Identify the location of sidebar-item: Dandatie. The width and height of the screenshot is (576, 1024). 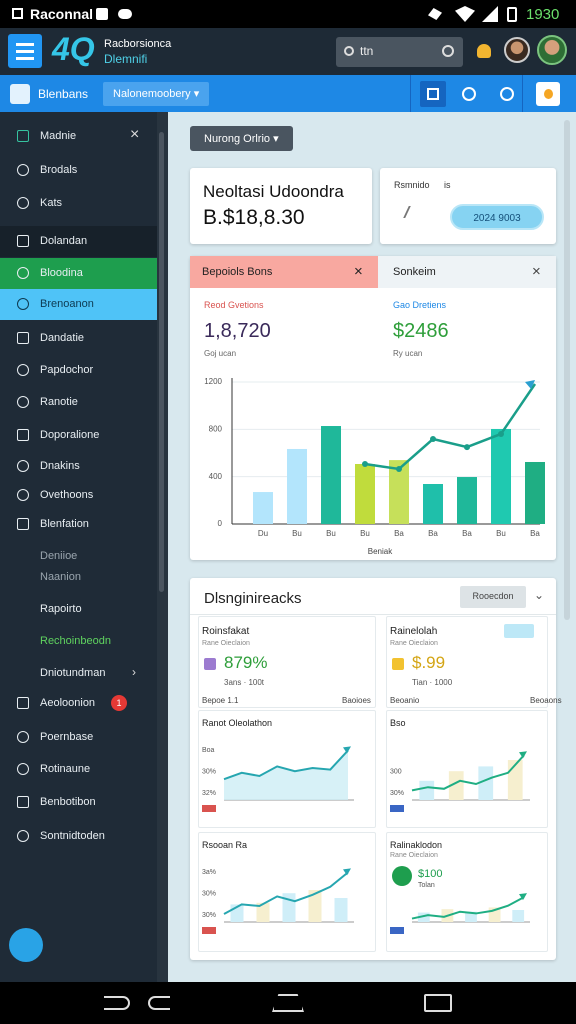
(78, 338).